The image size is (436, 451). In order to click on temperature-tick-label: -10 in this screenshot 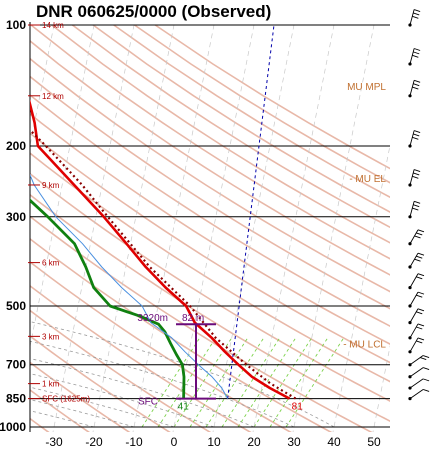, I will do `click(134, 442)`.